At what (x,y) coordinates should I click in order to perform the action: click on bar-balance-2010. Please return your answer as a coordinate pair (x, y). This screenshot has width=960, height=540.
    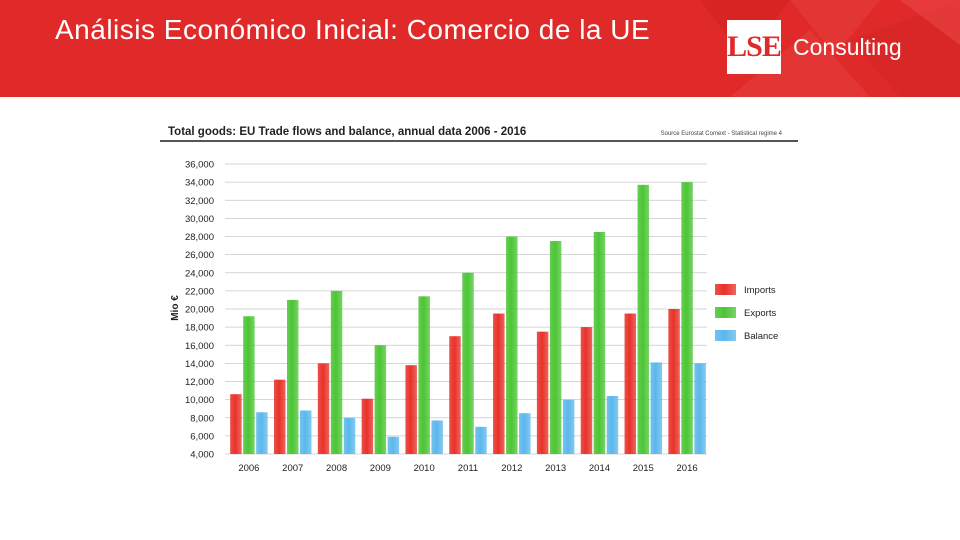
    Looking at the image, I should click on (437, 437).